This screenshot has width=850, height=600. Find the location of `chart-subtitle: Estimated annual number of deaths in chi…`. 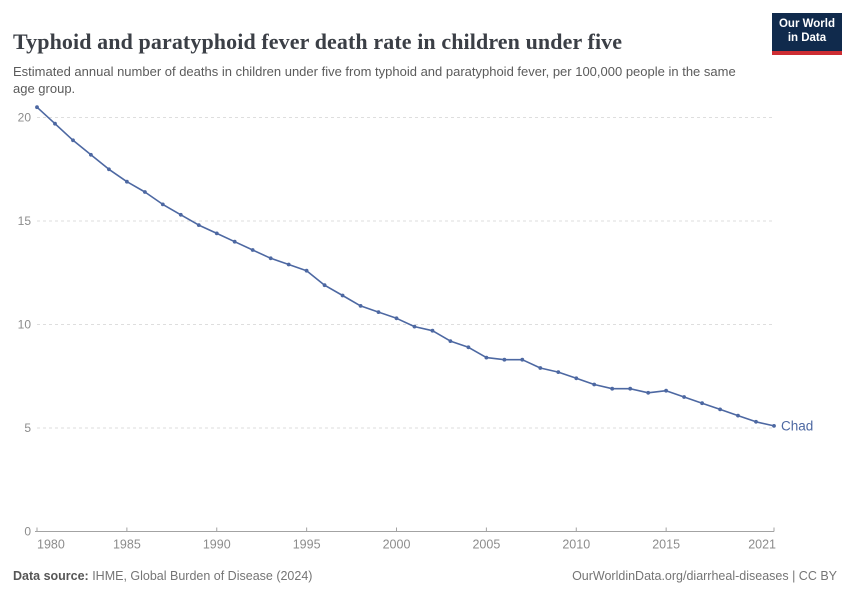

chart-subtitle: Estimated annual number of deaths in chi… is located at coordinates (374, 80).